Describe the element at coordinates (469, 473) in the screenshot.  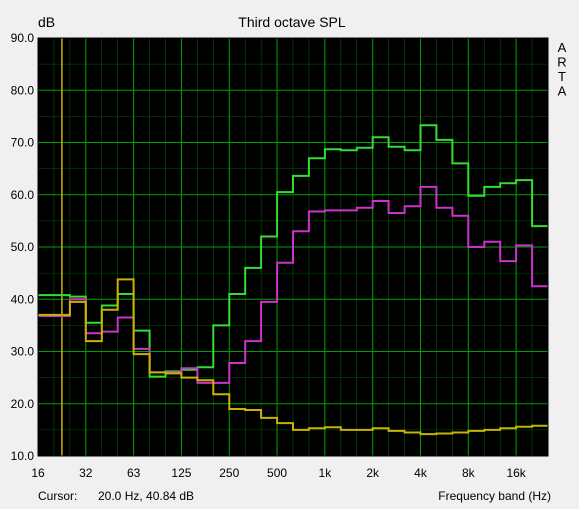
I see `x-tick-label: 8k` at that location.